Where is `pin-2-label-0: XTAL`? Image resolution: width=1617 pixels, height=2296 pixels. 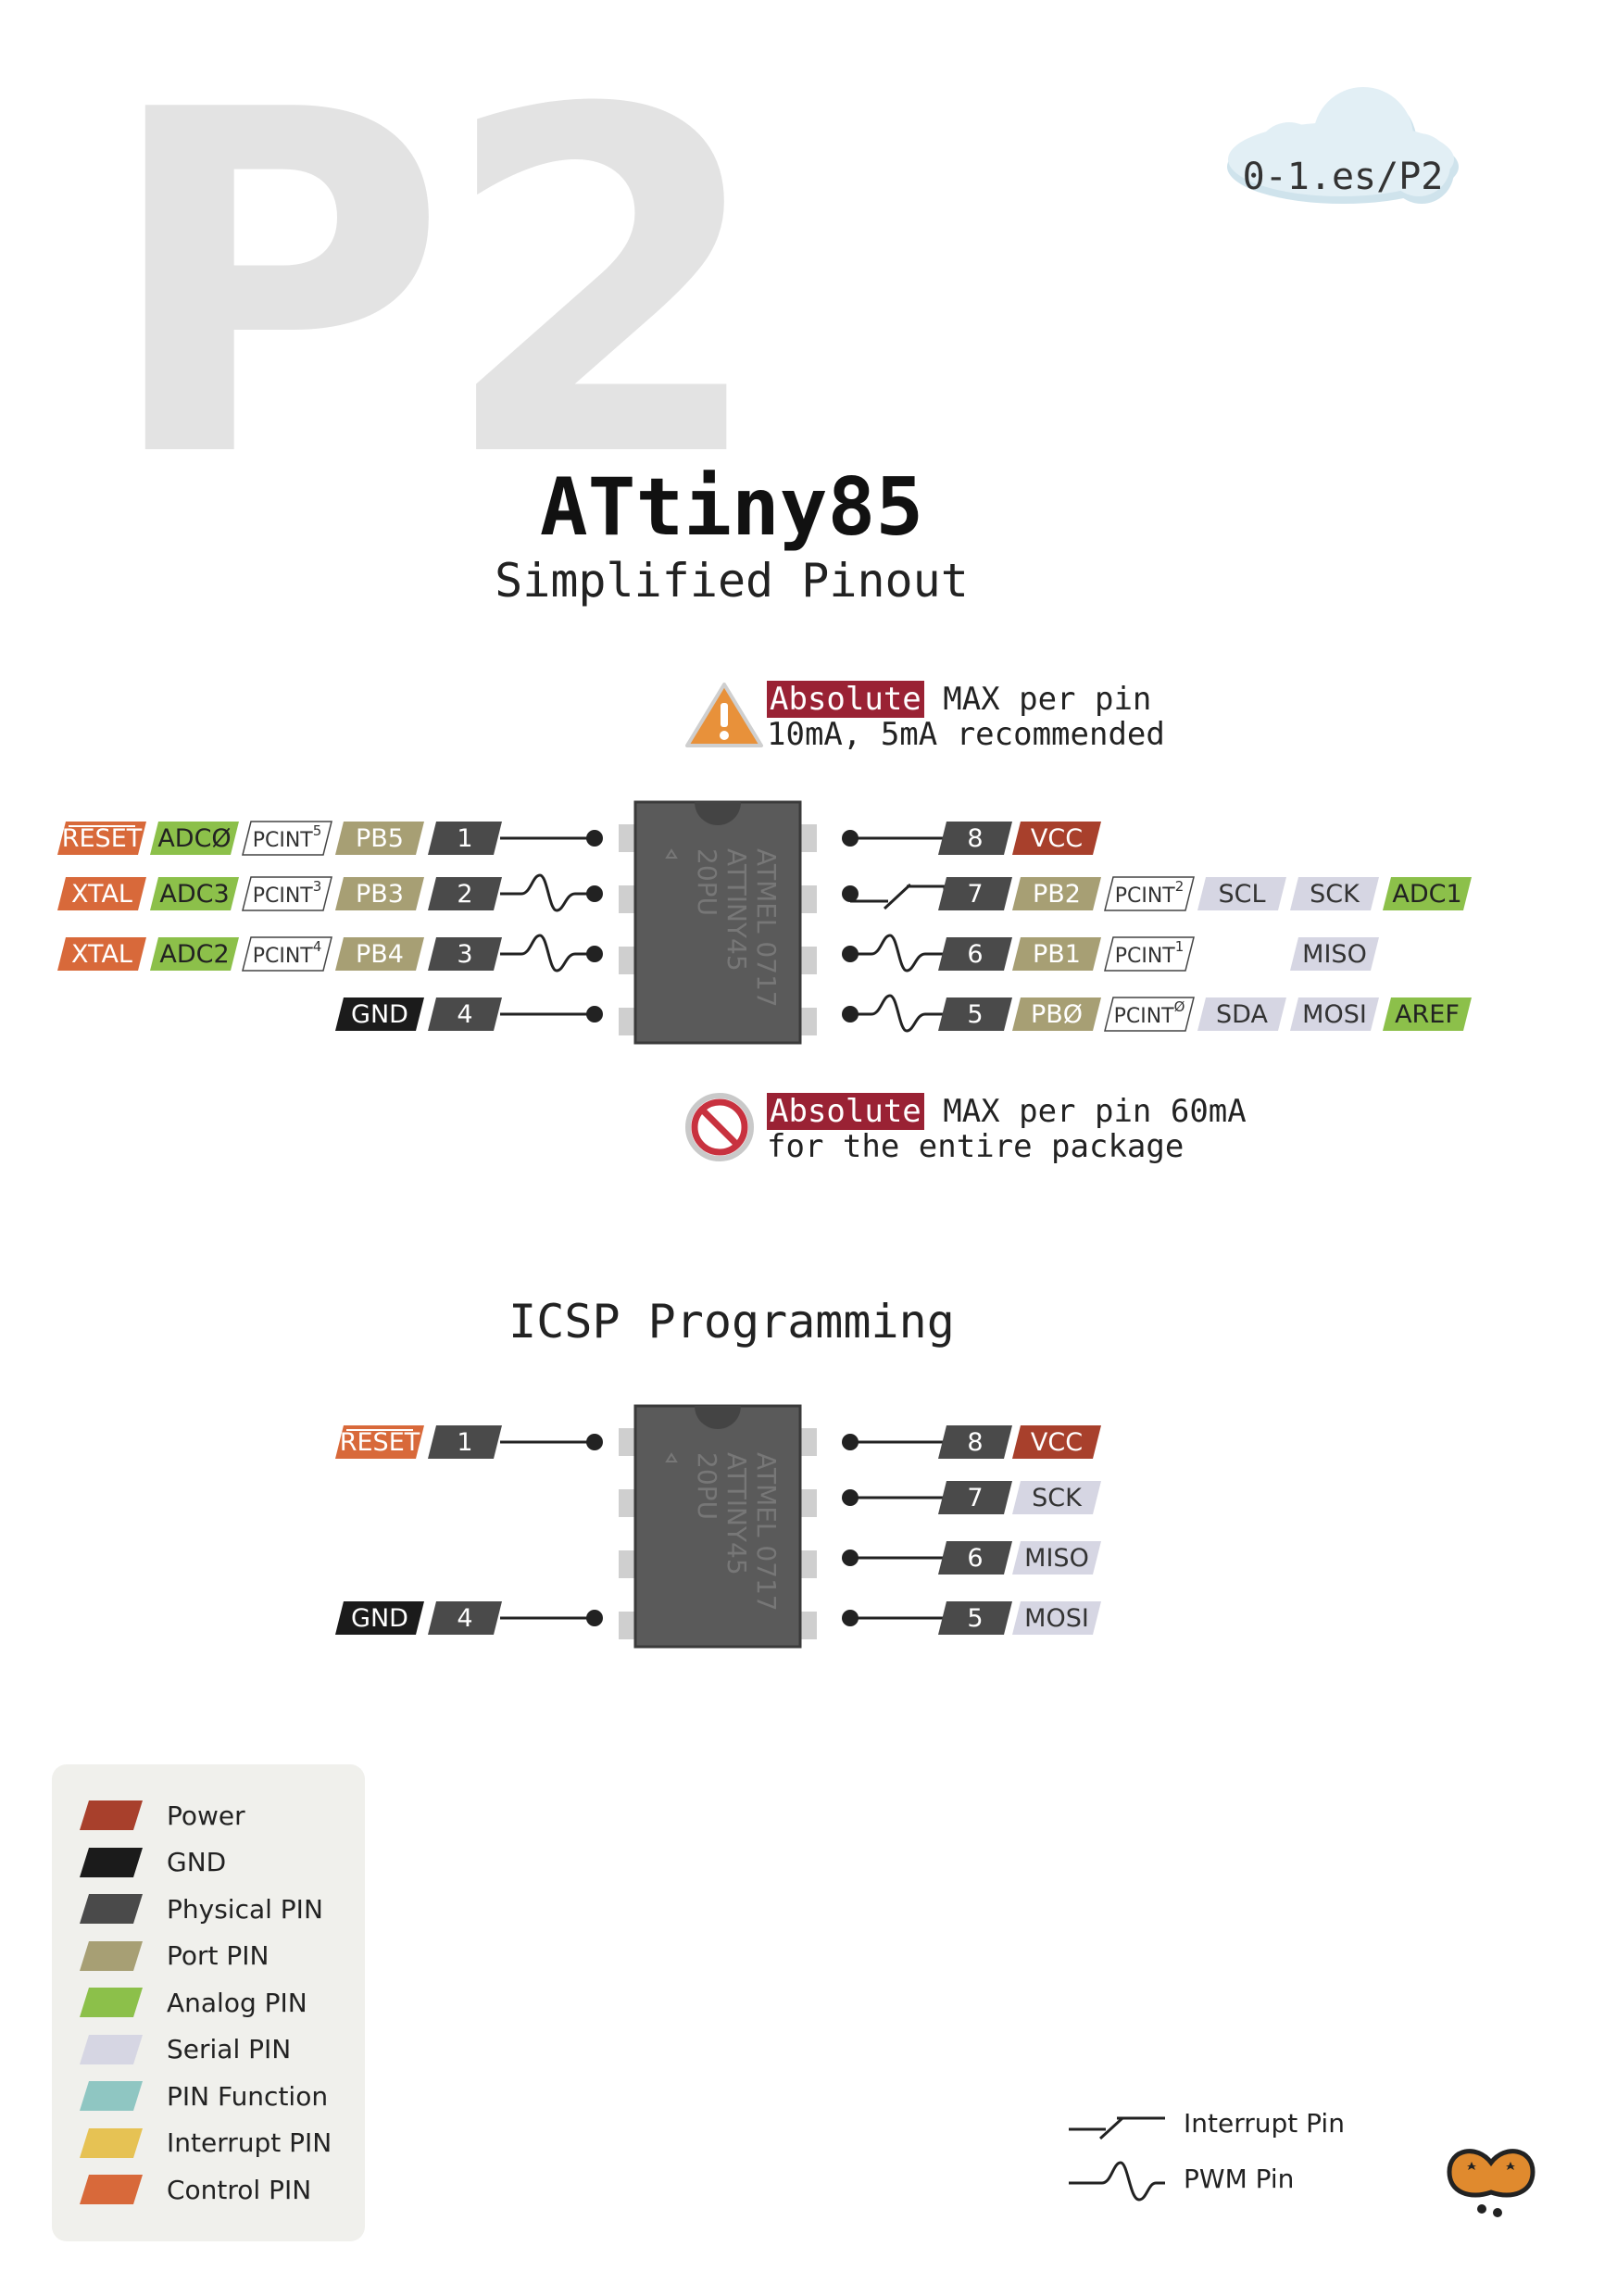 pin-2-label-0: XTAL is located at coordinates (101, 893).